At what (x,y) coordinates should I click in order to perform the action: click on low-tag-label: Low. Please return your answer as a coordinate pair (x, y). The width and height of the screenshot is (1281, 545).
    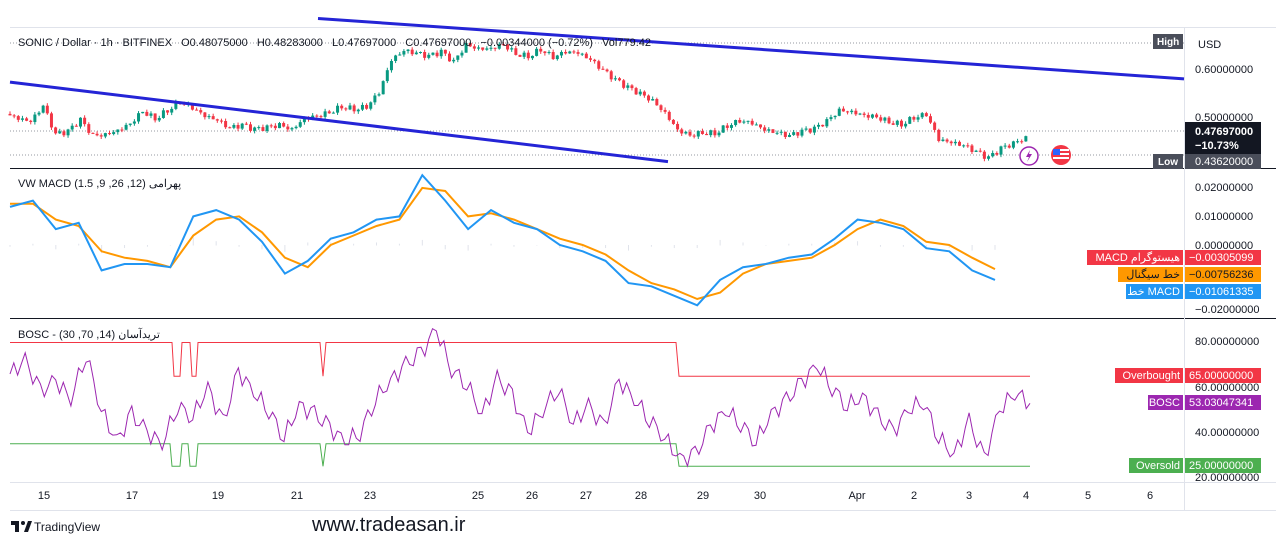
    Looking at the image, I should click on (1168, 162).